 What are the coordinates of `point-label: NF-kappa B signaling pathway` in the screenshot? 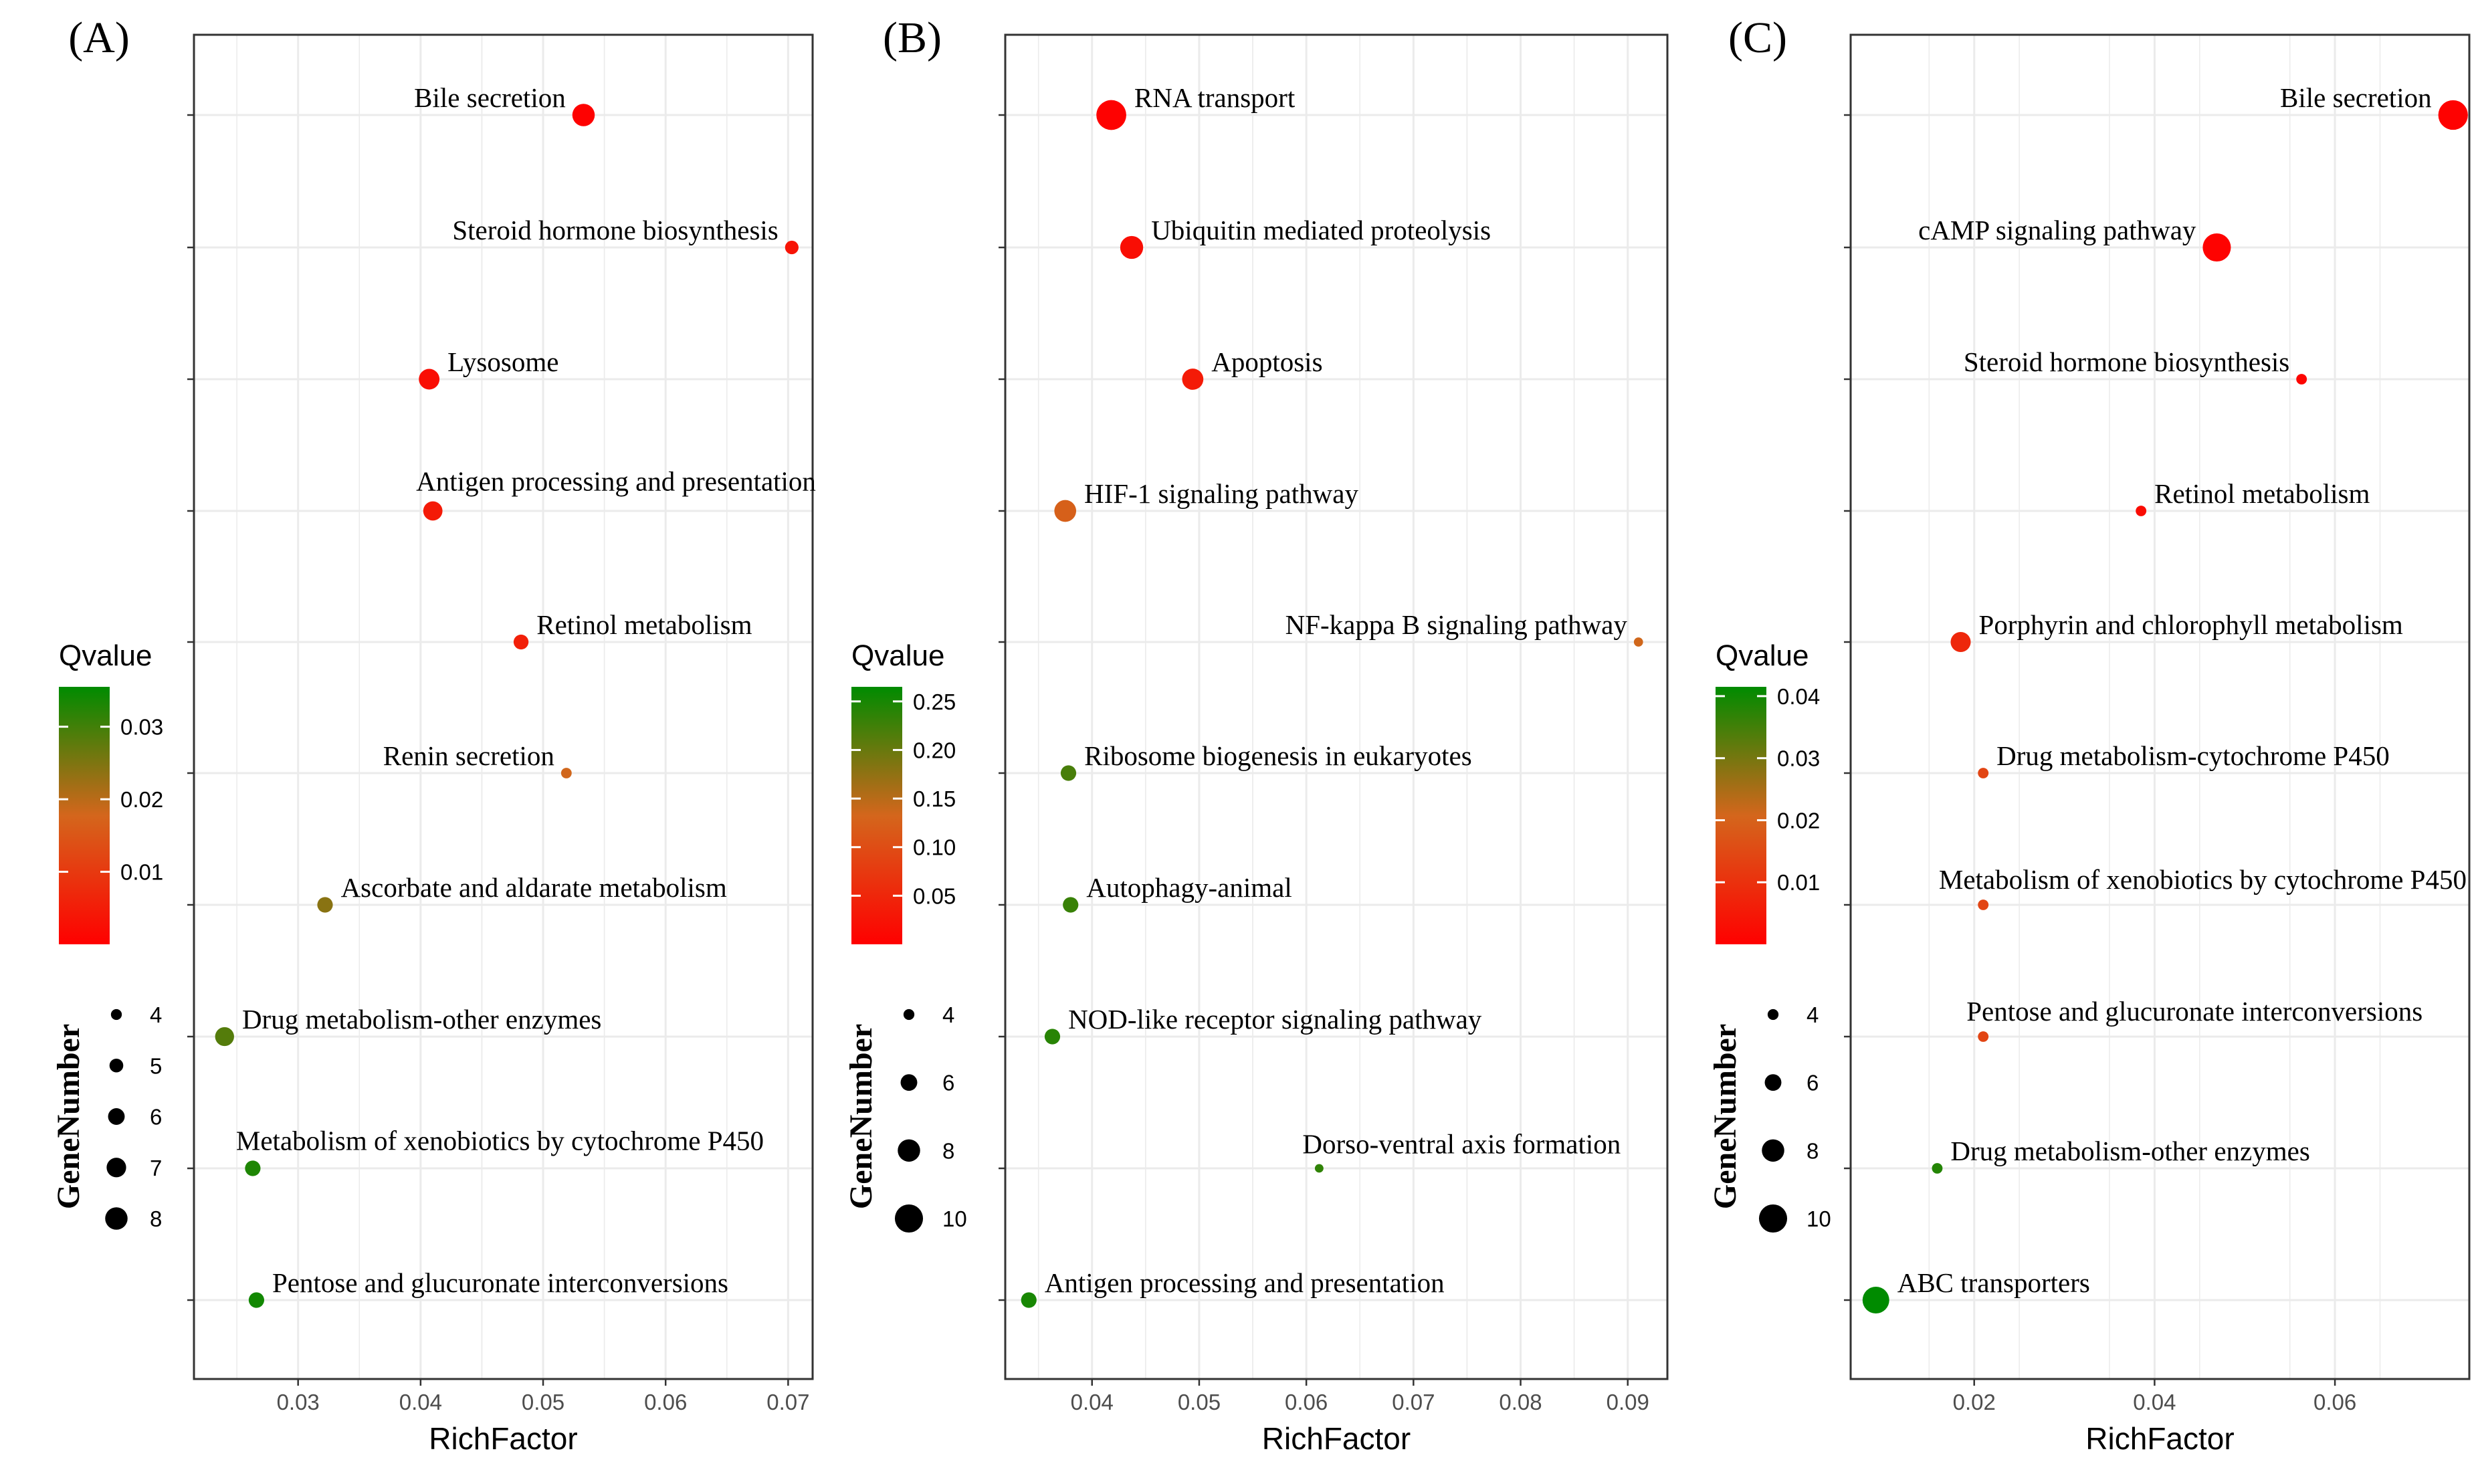 It's located at (1456, 624).